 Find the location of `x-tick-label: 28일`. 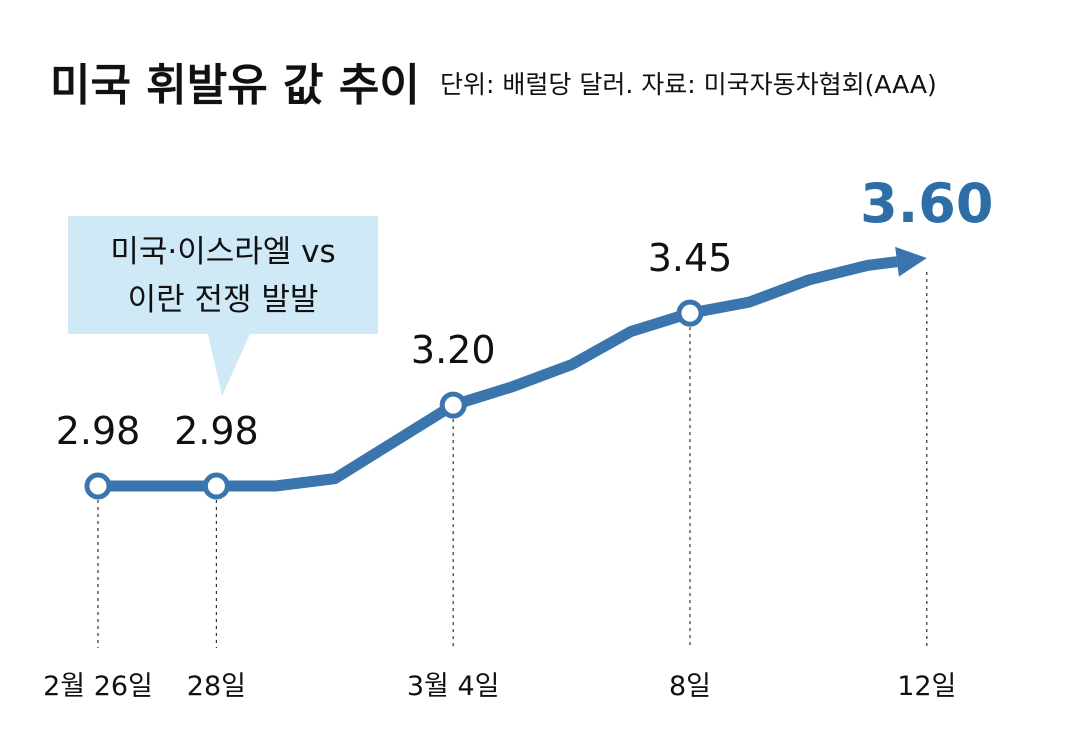

x-tick-label: 28일 is located at coordinates (216, 686).